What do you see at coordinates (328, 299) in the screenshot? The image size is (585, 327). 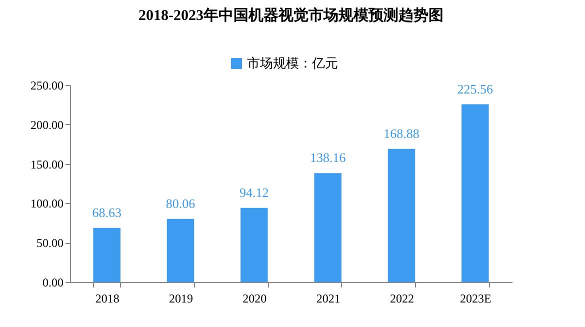 I see `x-tick-label: 2021` at bounding box center [328, 299].